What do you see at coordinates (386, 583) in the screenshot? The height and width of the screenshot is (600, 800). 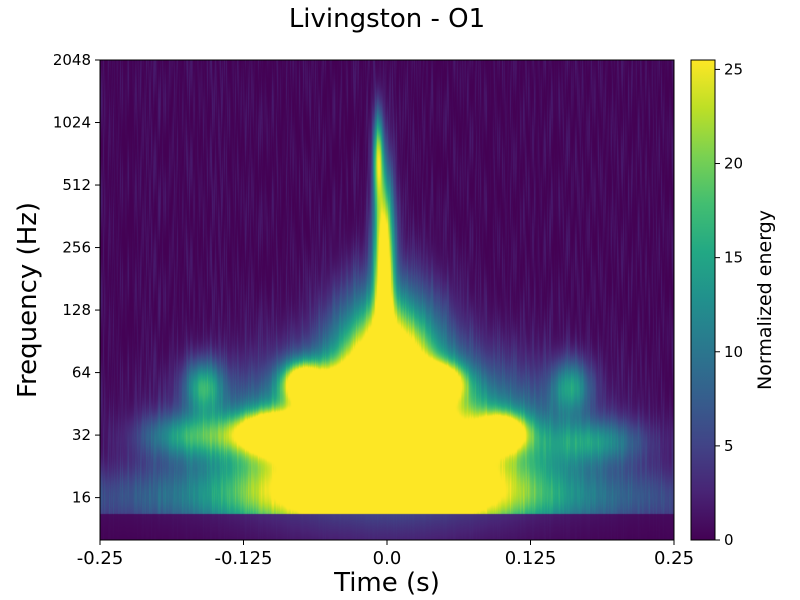 I see `x-axis-label: Time (s)` at bounding box center [386, 583].